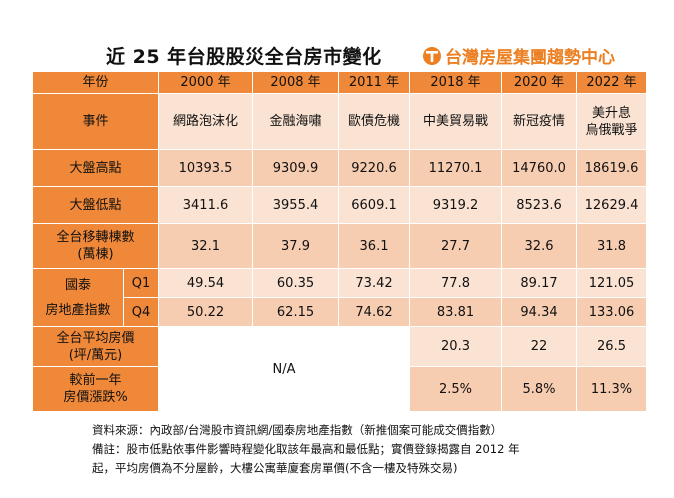  What do you see at coordinates (539, 205) in the screenshot?
I see `value-cell: 8523.6` at bounding box center [539, 205].